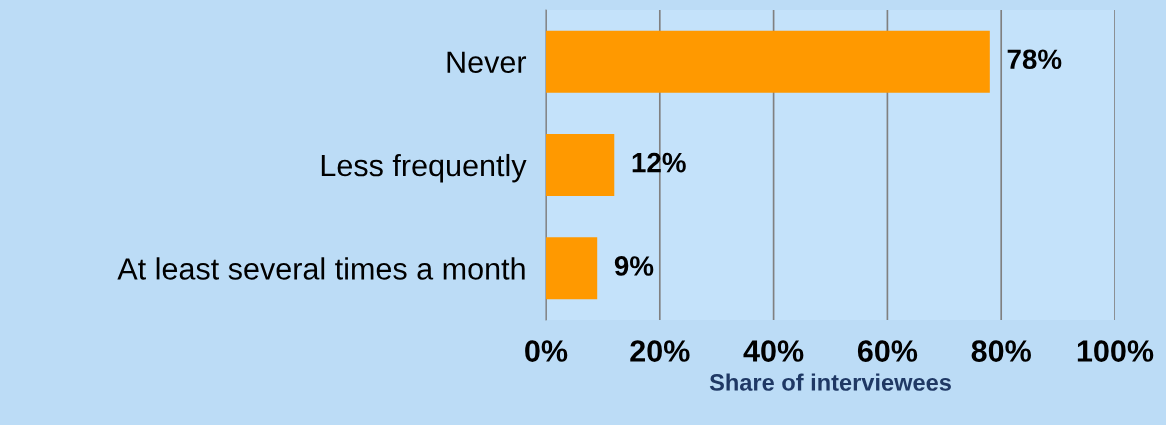  Describe the element at coordinates (487, 62) in the screenshot. I see `y-tick-label: Never` at that location.